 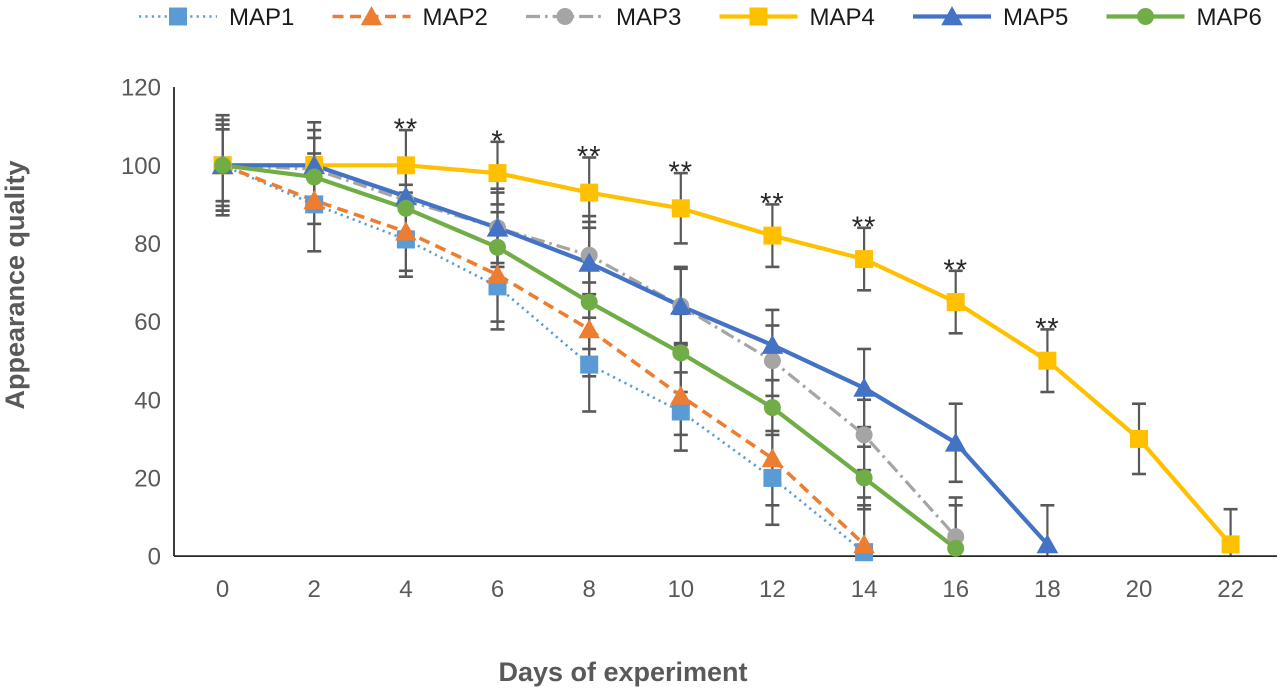 I want to click on svg-text: 2, so click(x=314, y=589).